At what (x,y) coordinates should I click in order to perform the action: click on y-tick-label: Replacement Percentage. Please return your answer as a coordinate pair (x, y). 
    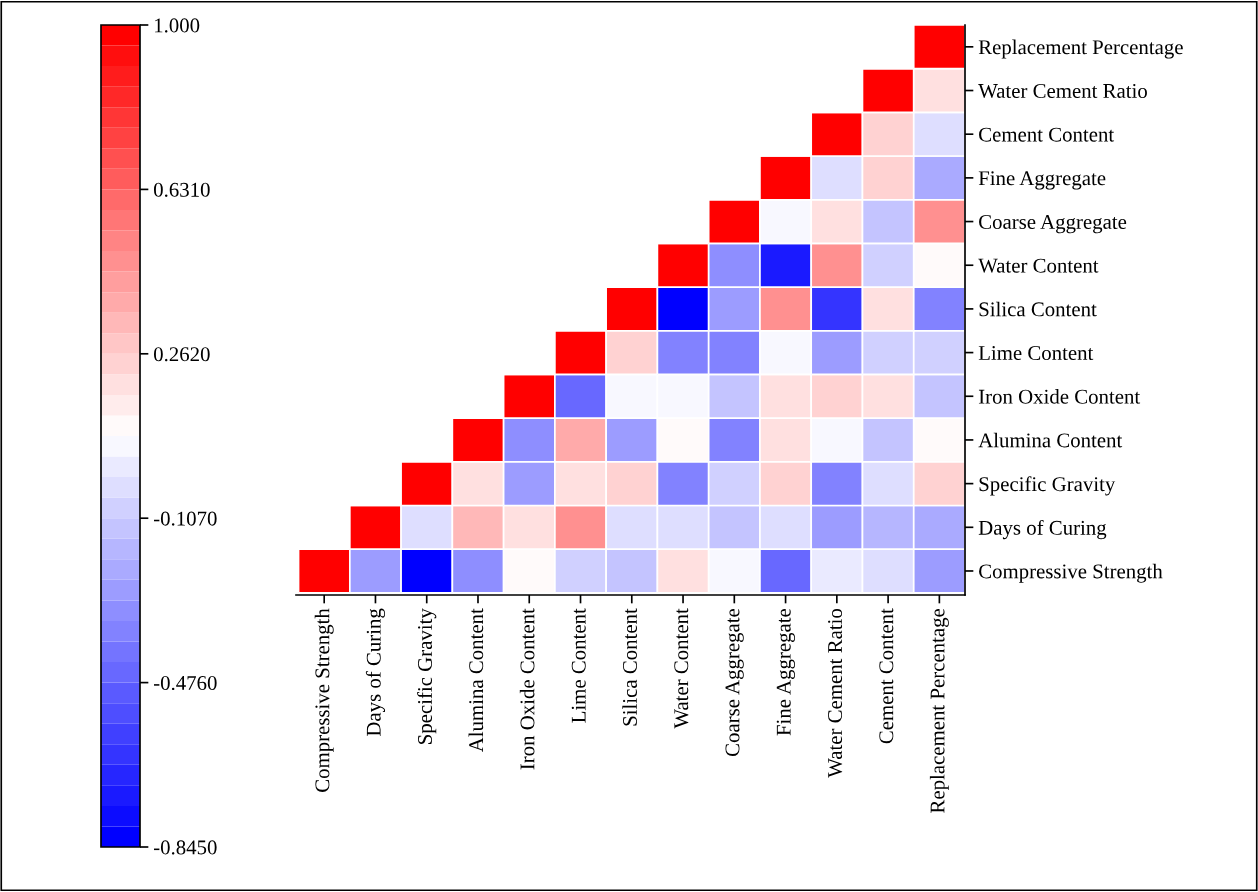
    Looking at the image, I should click on (1080, 49).